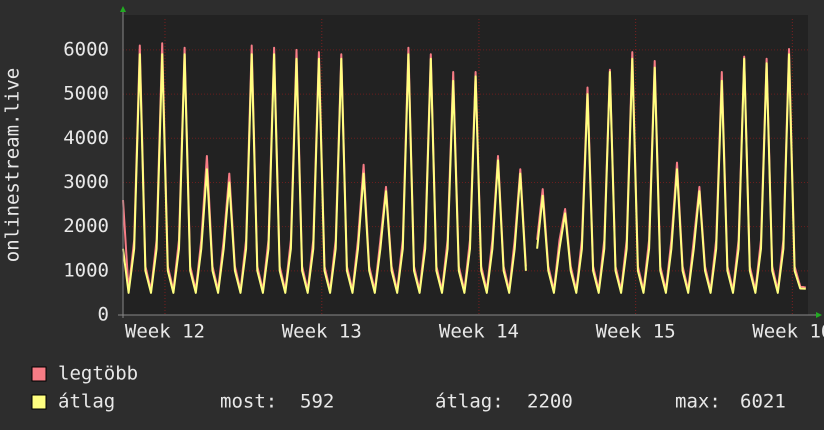 Image resolution: width=824 pixels, height=430 pixels. Describe the element at coordinates (86, 138) in the screenshot. I see `y-tick-label: 4000` at that location.